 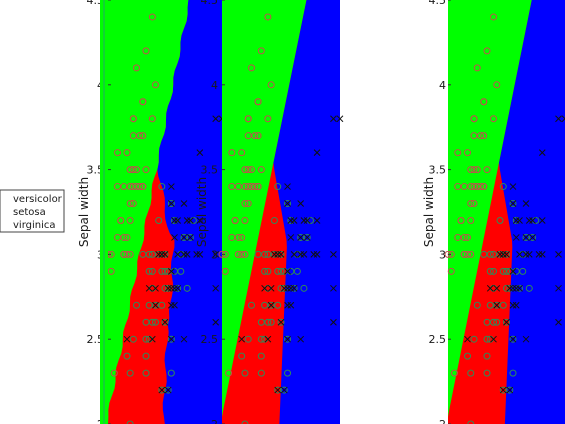 I want to click on legend-entry-versicolor: versicolor, so click(x=38, y=199).